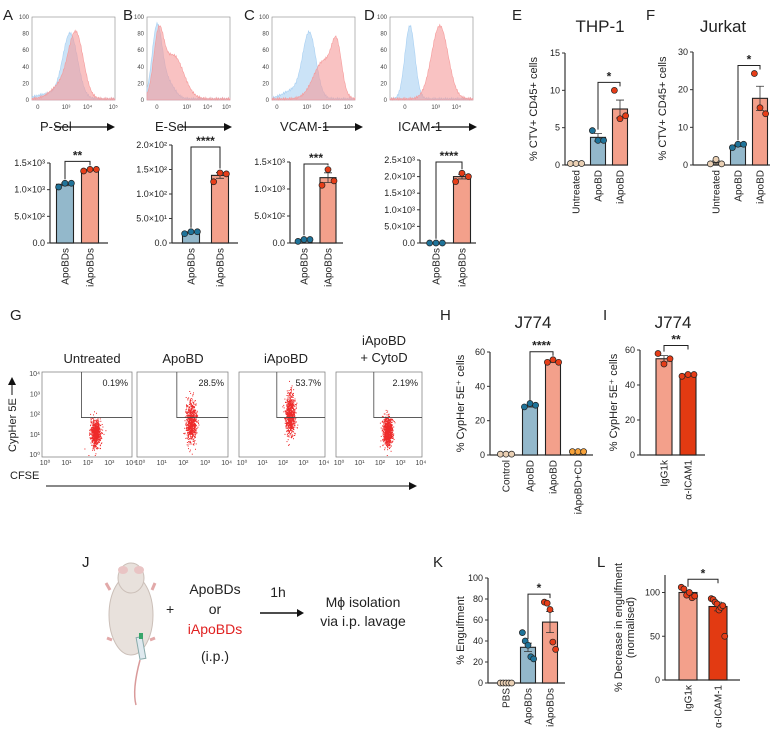  I want to click on significance-label: *, so click(539, 588).